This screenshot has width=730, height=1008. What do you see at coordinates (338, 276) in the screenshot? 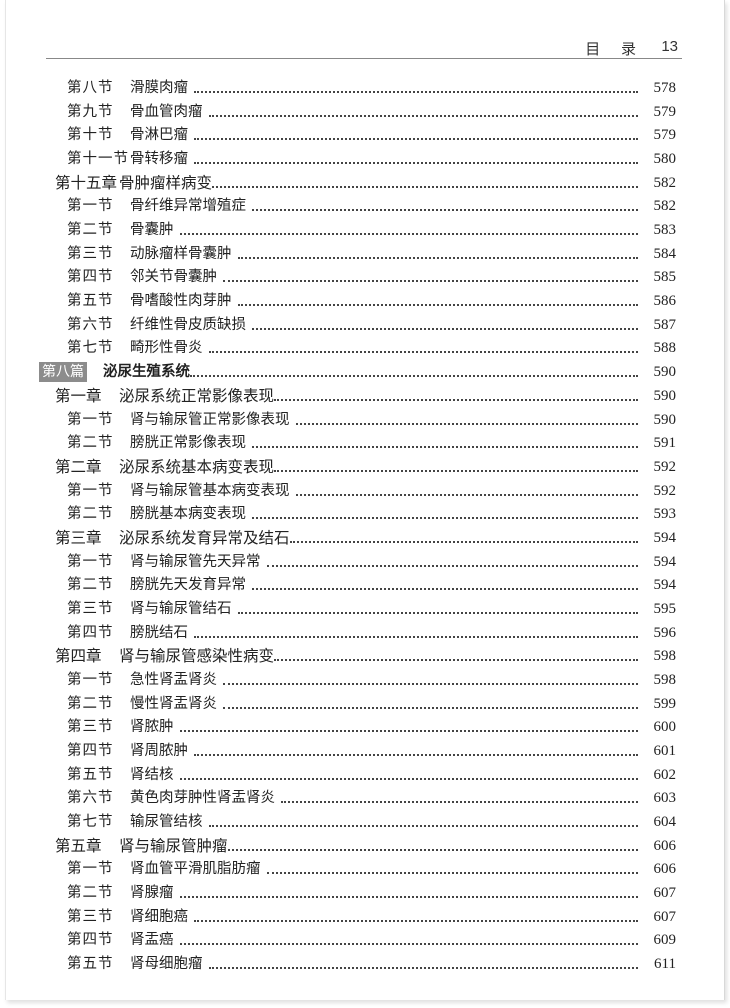
I see `toc-entry-section: 第四节 邻关节骨囊肿 585` at bounding box center [338, 276].